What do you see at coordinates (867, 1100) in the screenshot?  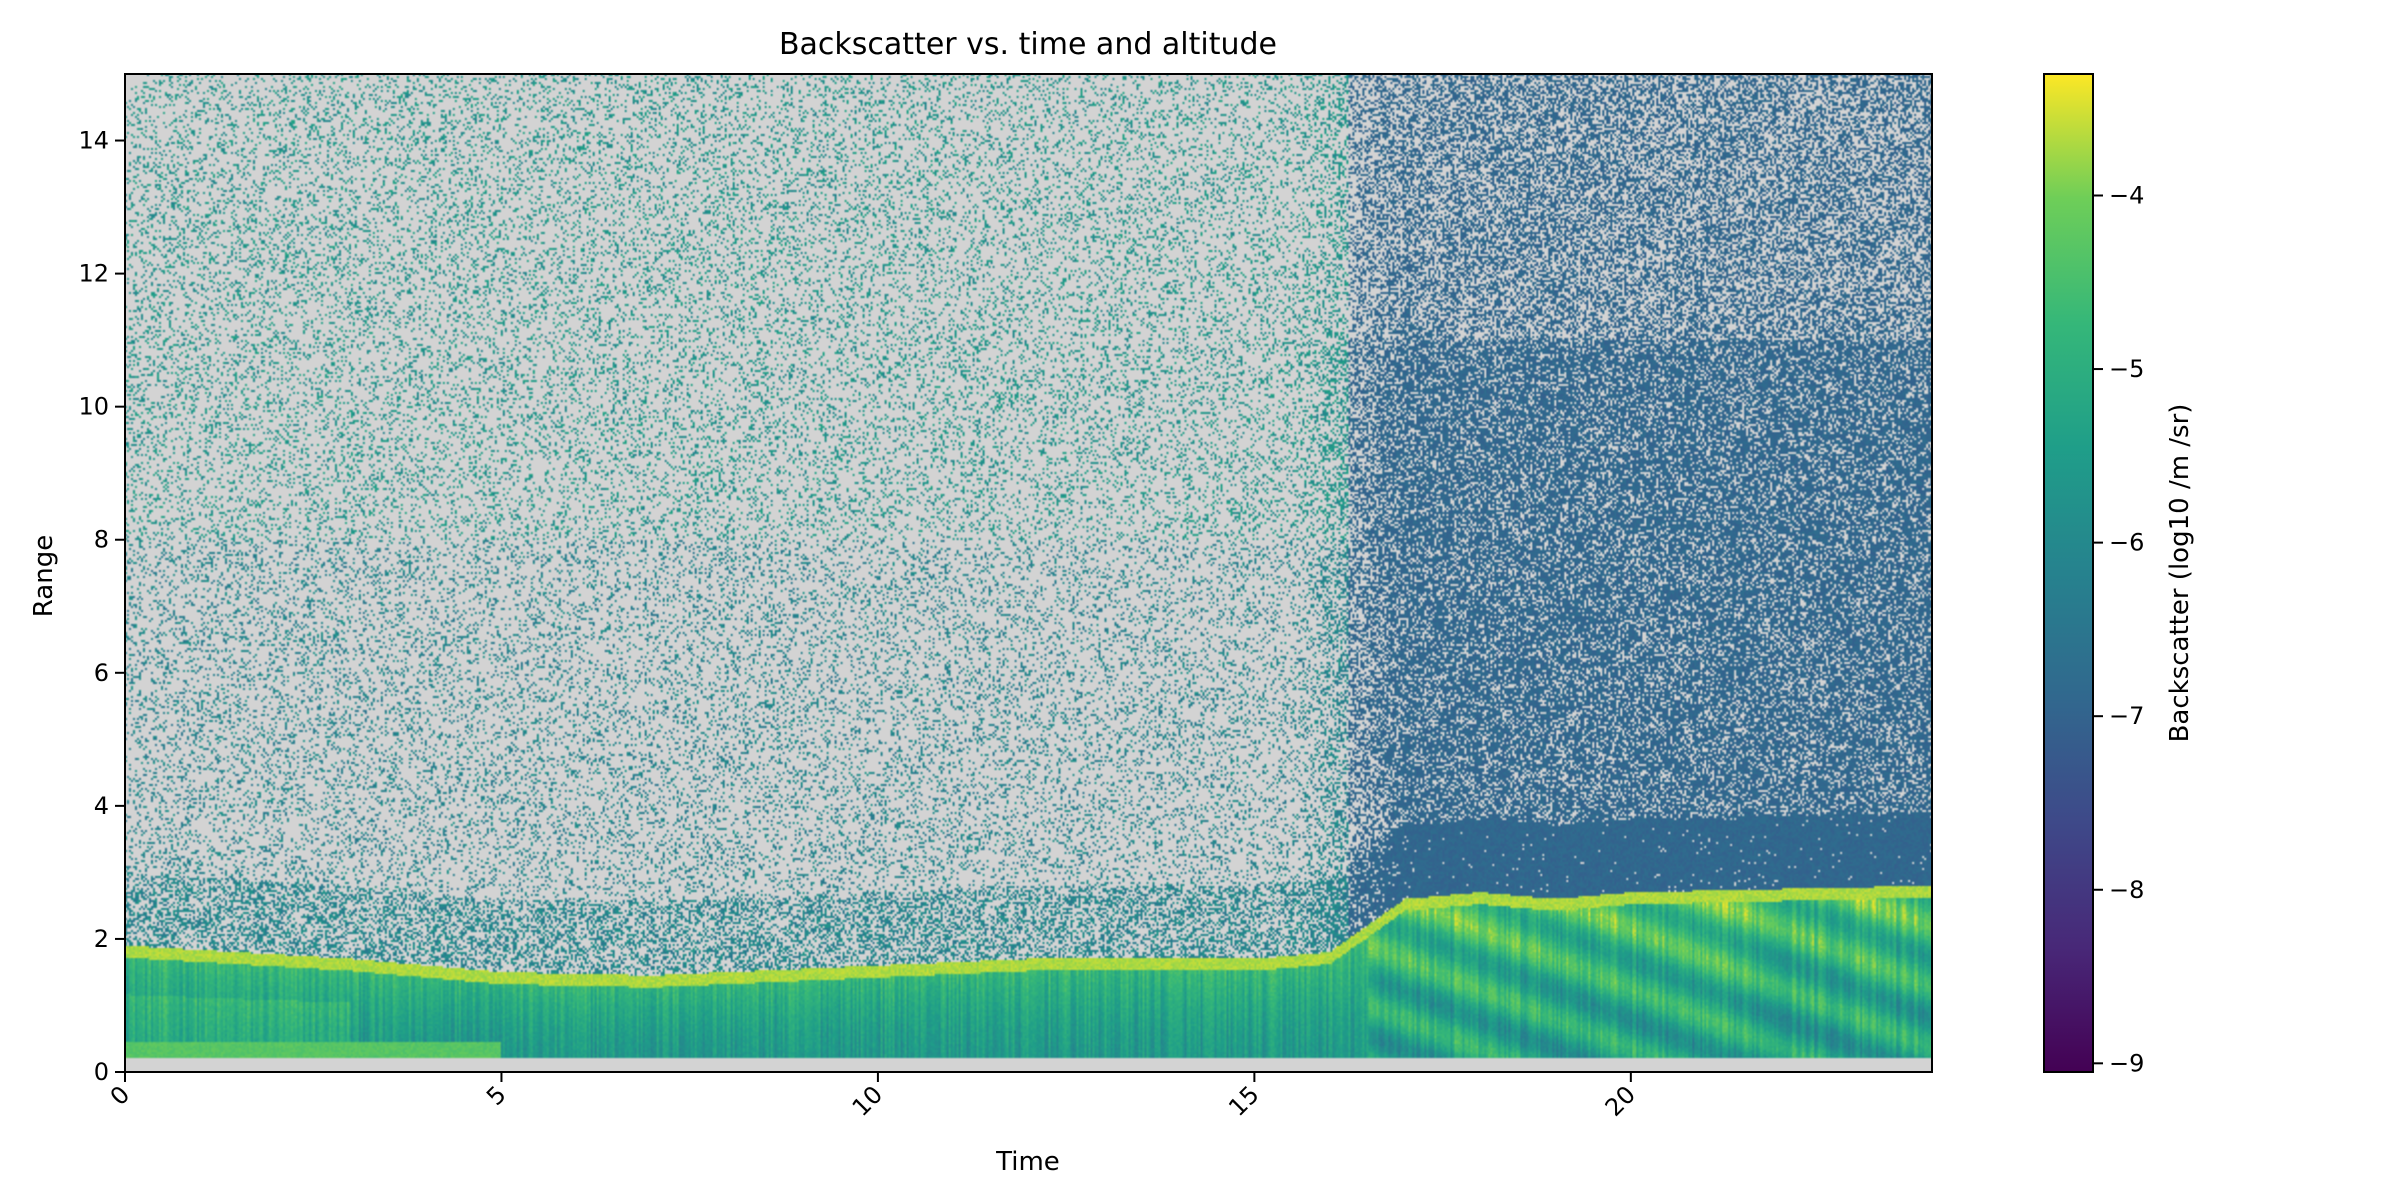 I see `x-tick-label: 10` at bounding box center [867, 1100].